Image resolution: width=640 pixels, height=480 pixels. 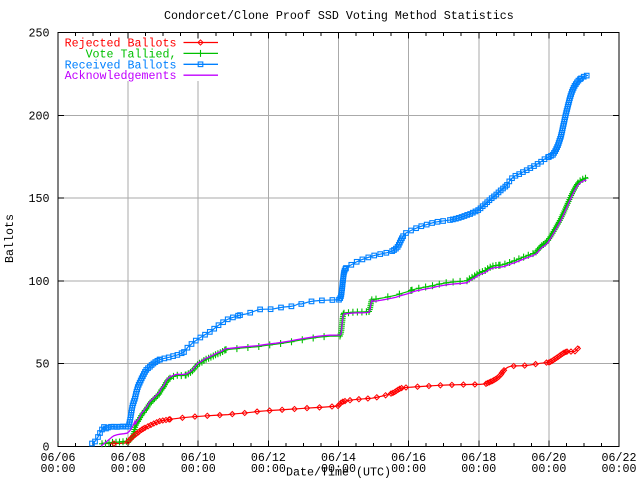 What do you see at coordinates (619, 458) in the screenshot?
I see `svg-text: 06/22` at bounding box center [619, 458].